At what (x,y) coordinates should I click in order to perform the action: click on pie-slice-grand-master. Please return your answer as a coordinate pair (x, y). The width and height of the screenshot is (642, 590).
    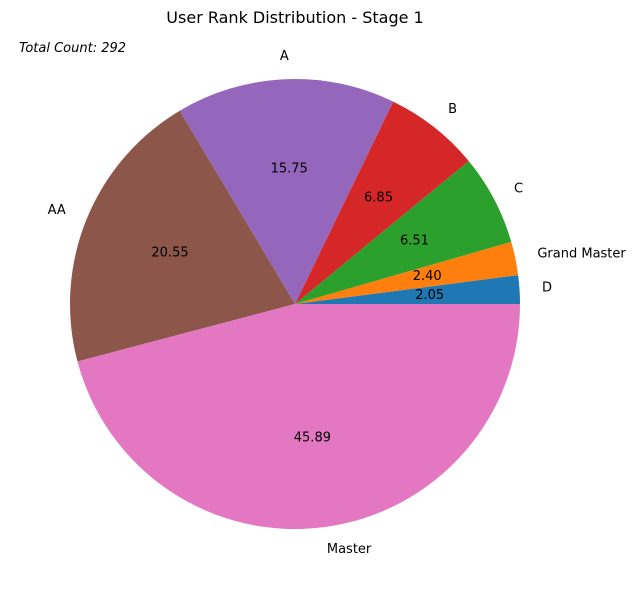
    Looking at the image, I should click on (407, 272).